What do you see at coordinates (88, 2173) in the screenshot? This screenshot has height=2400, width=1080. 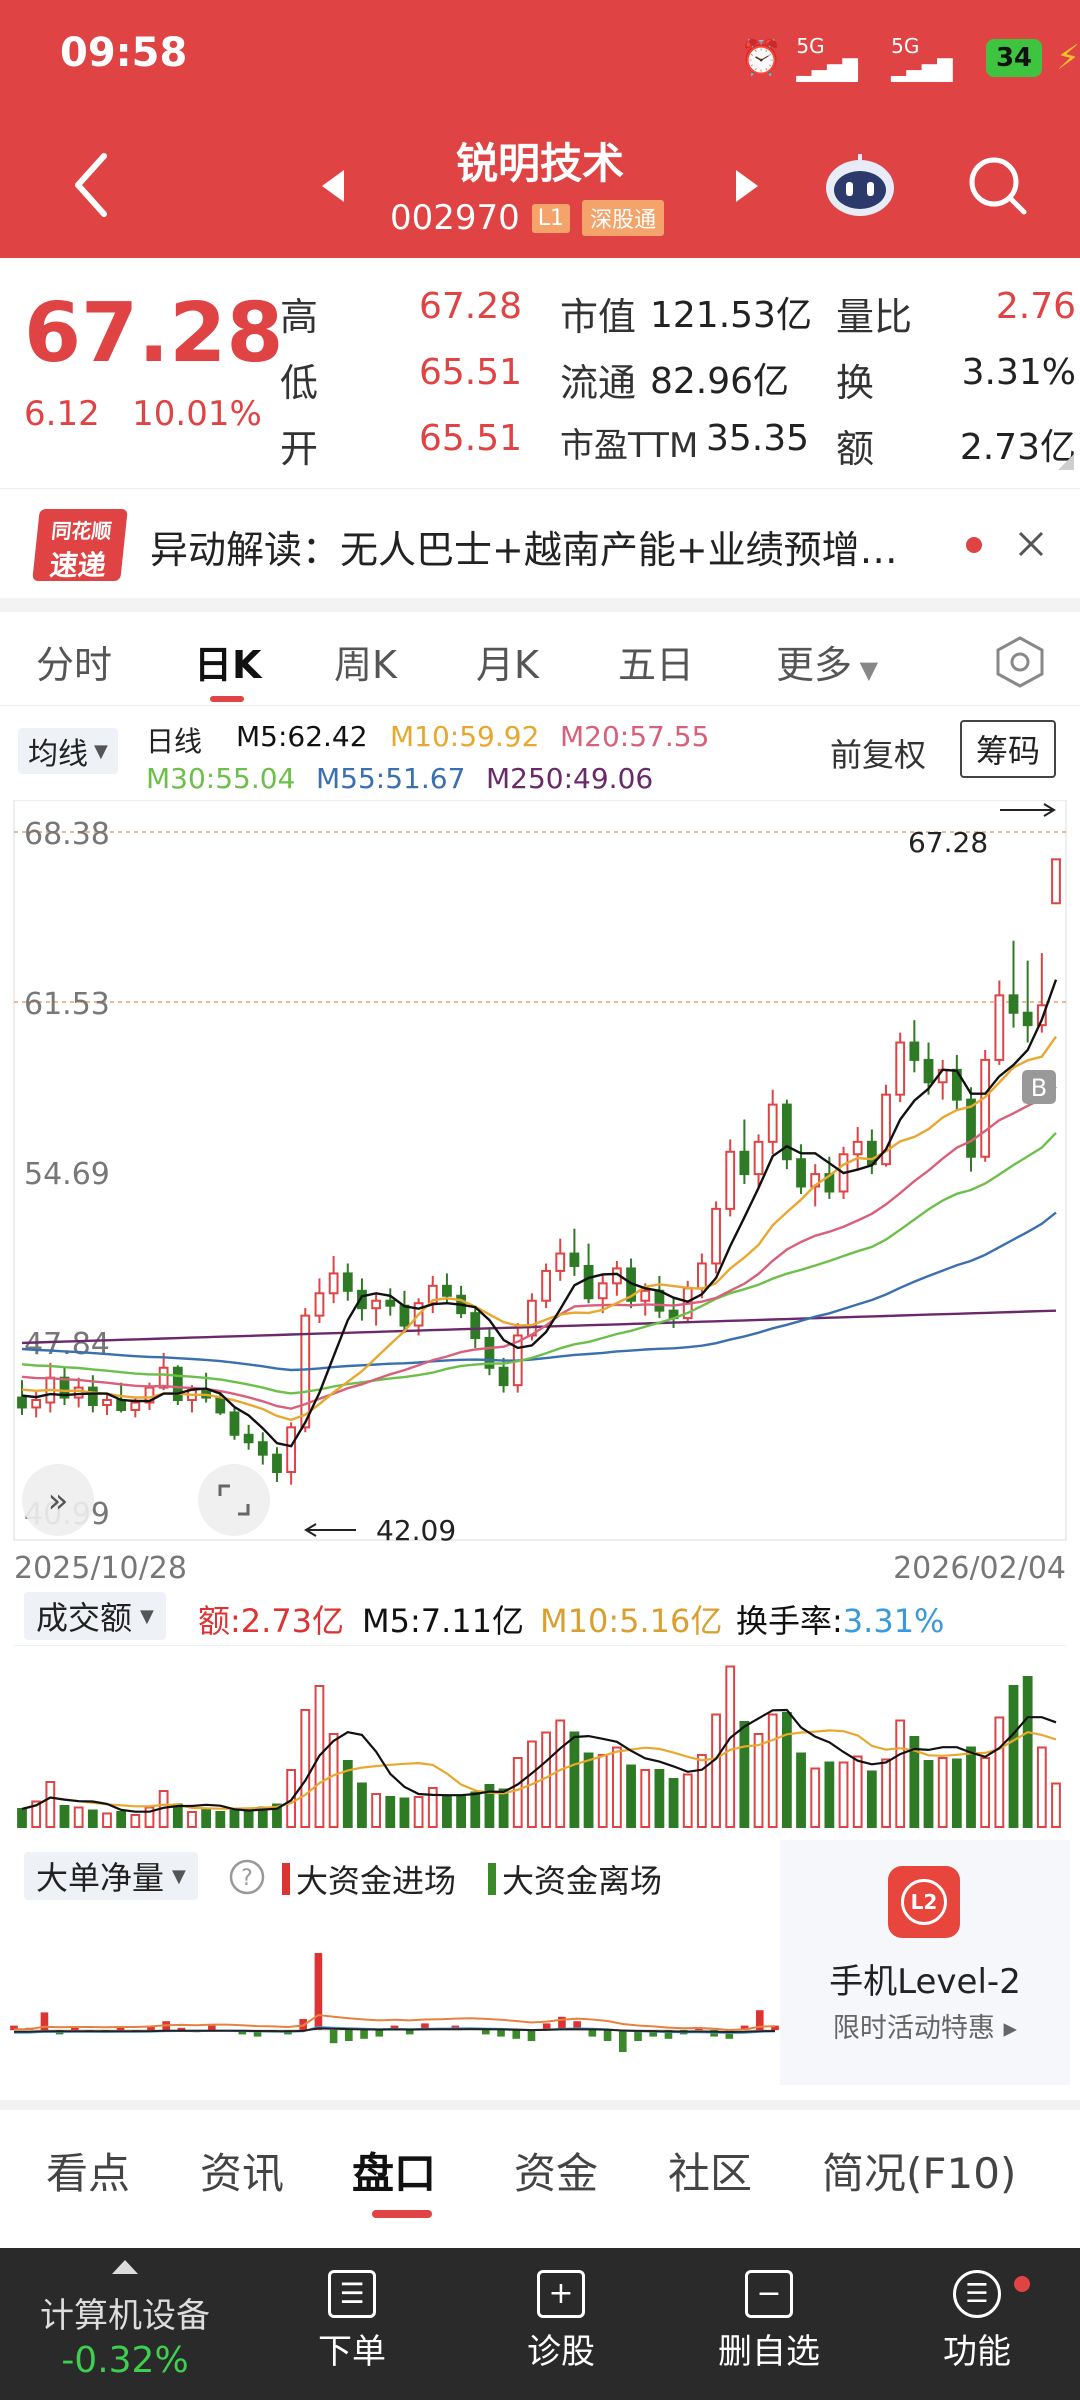 I see `tab-highlights: 看点` at bounding box center [88, 2173].